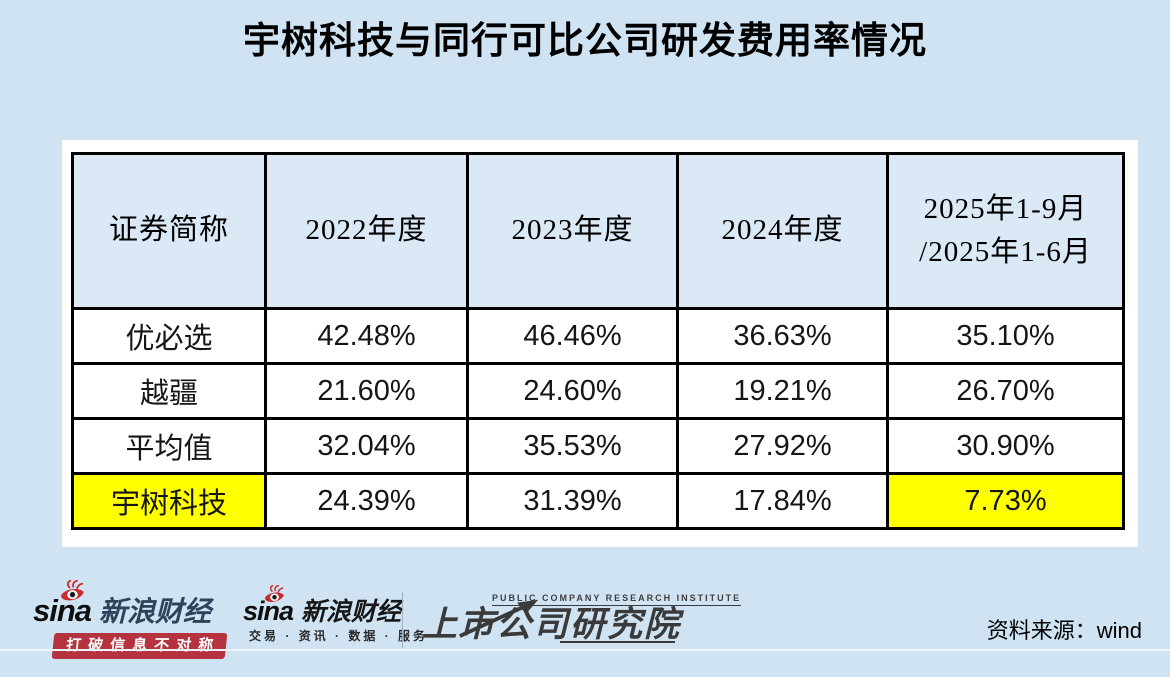  What do you see at coordinates (1005, 446) in the screenshot?
I see `value-cell: 30.90%` at bounding box center [1005, 446].